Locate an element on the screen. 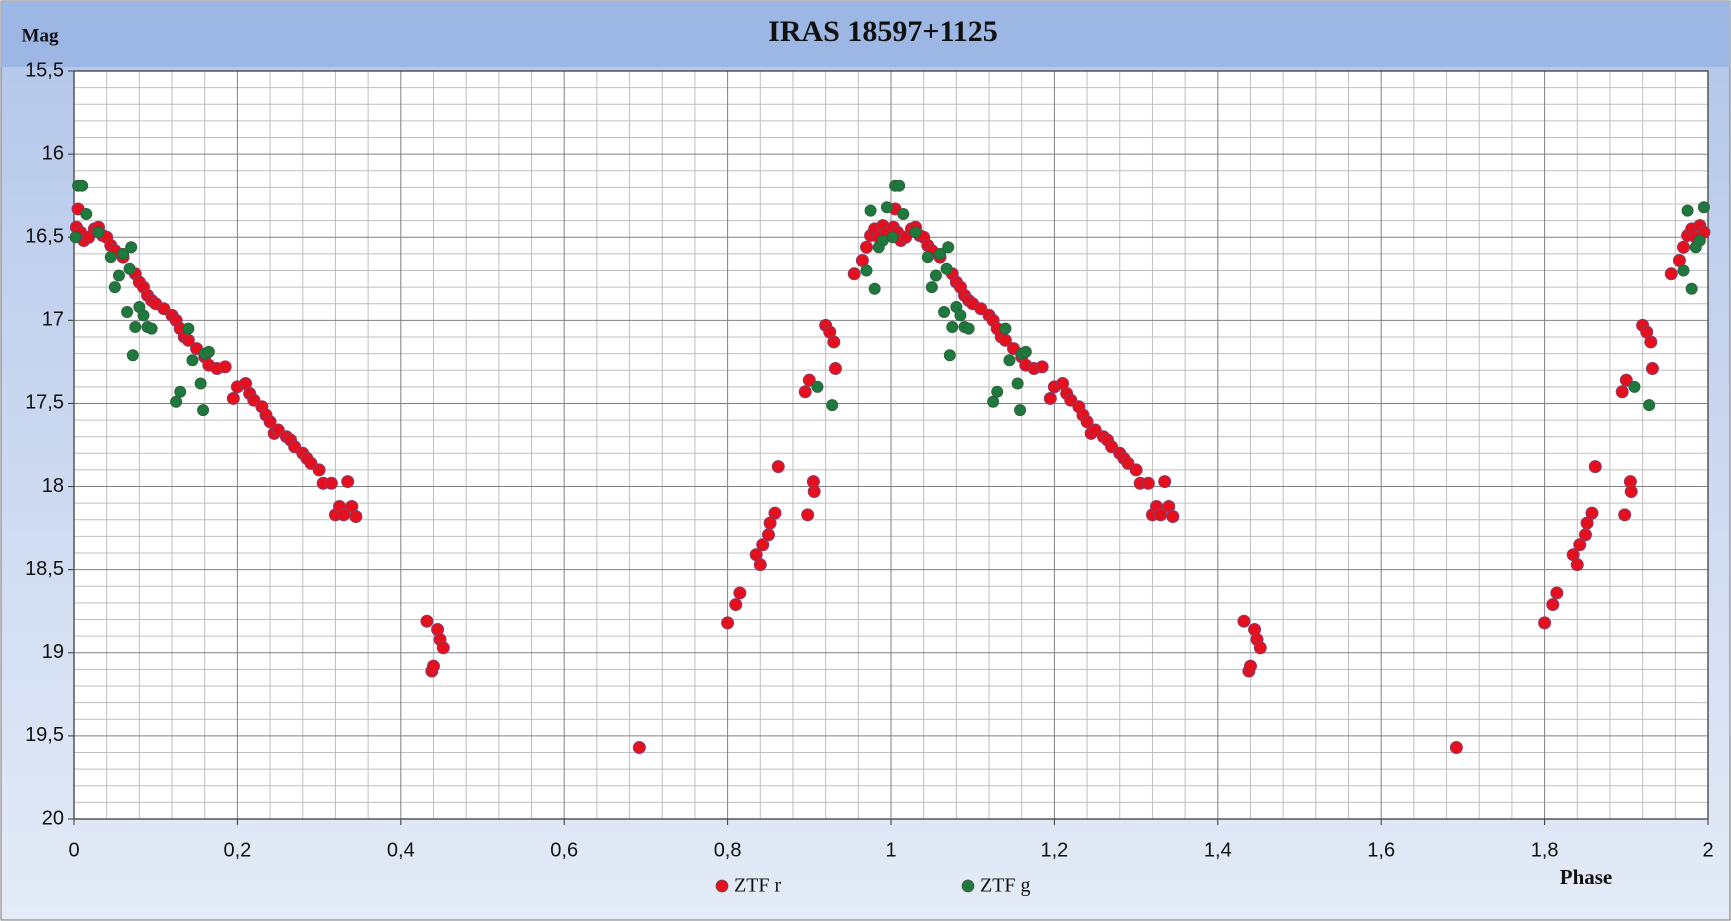 This screenshot has width=1731, height=921. x-tick-label: 1,6 is located at coordinates (1381, 850).